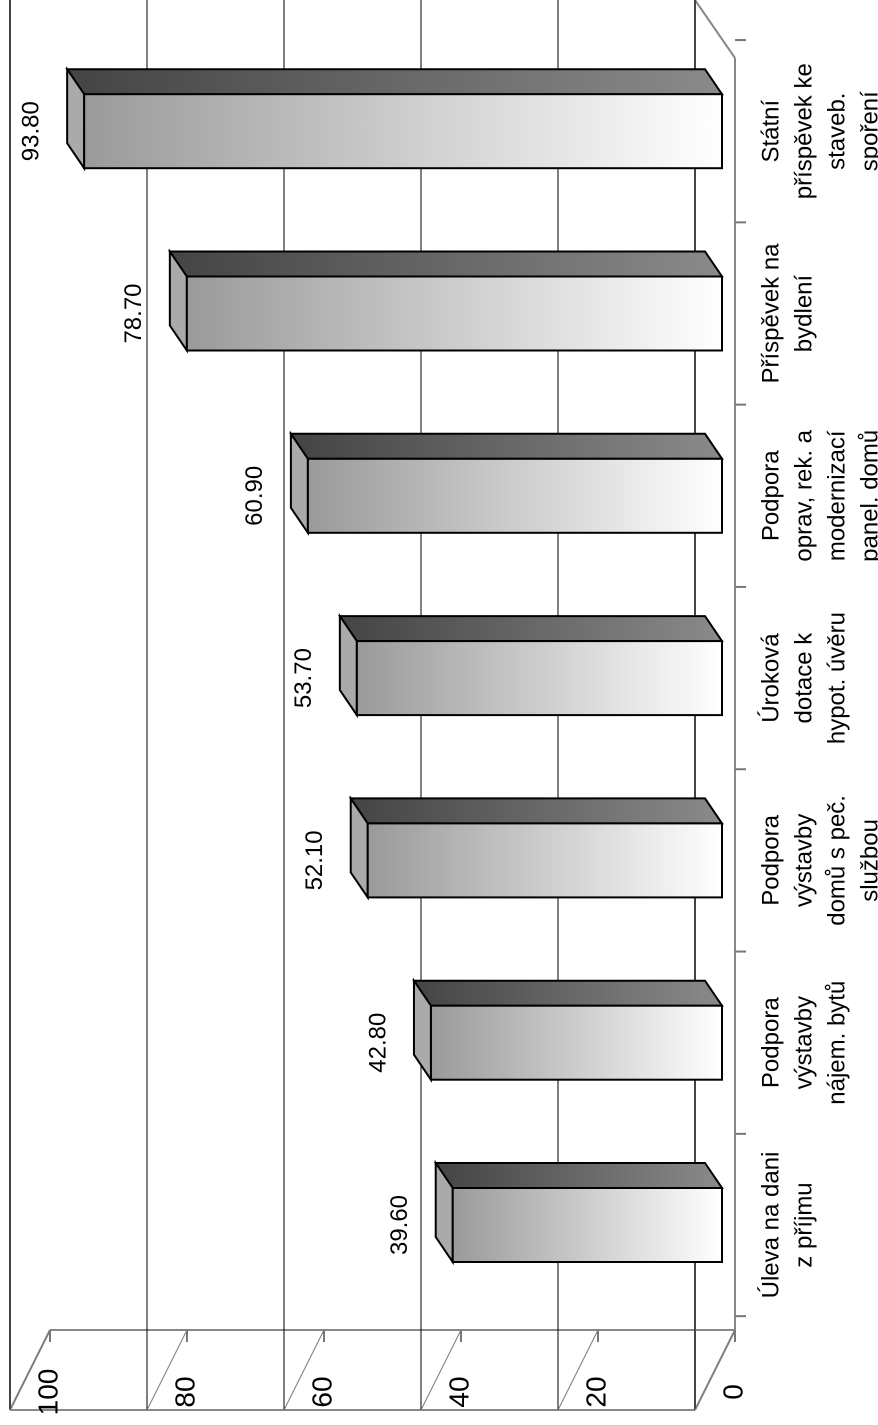 This screenshot has height=1425, width=878. I want to click on y-tick-label: 40, so click(458, 1391).